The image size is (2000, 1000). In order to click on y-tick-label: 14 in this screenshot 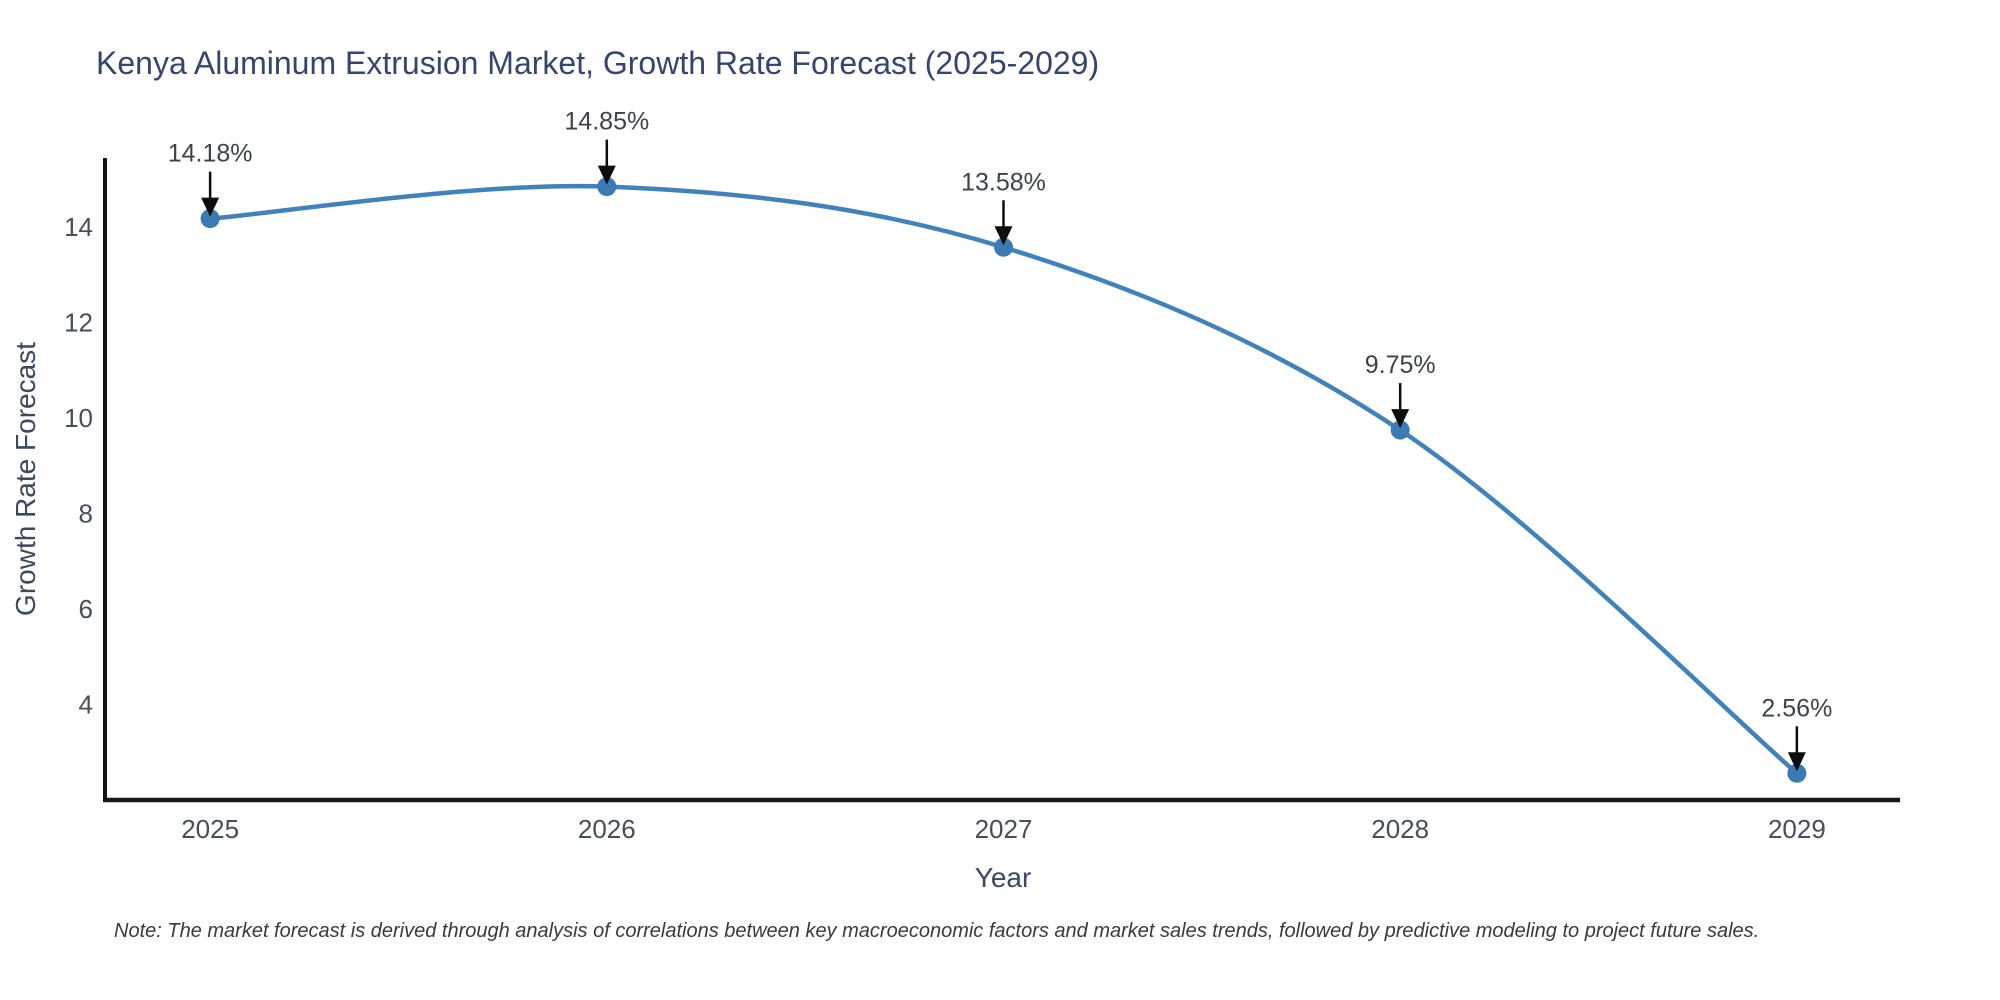, I will do `click(78, 227)`.